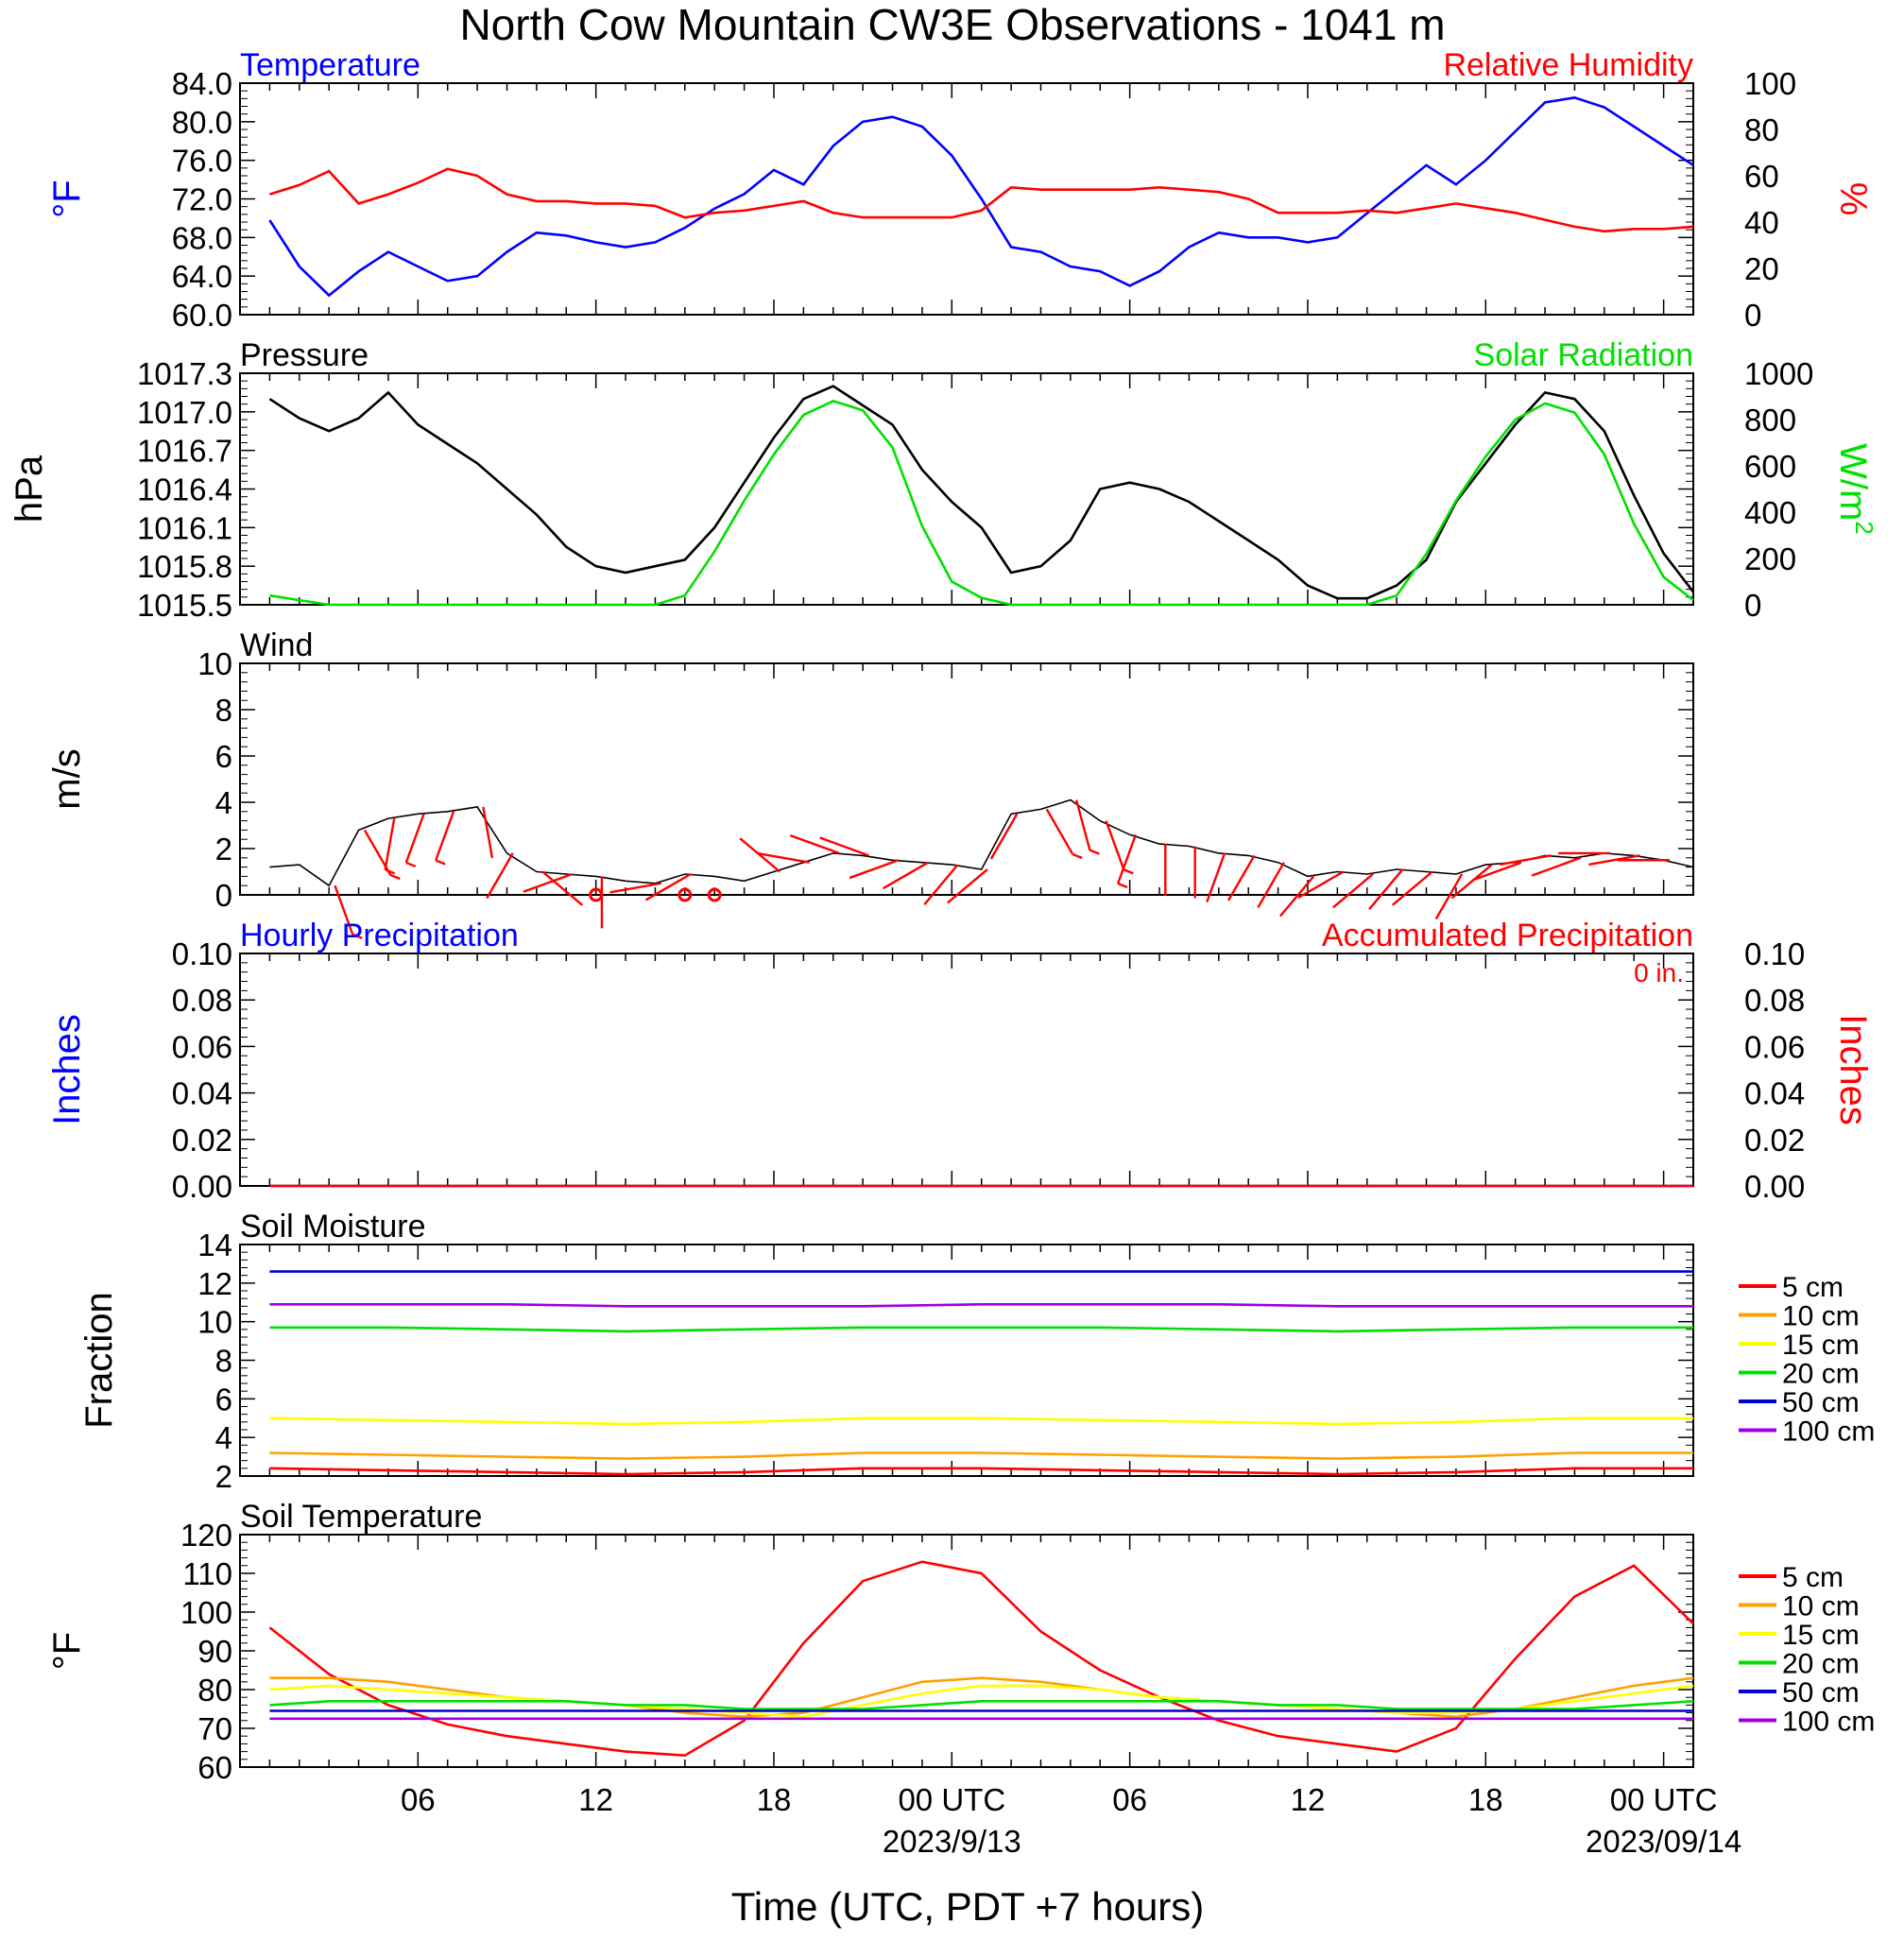 The height and width of the screenshot is (1940, 1904). I want to click on y-axis-title-right-sup: 2, so click(1864, 527).